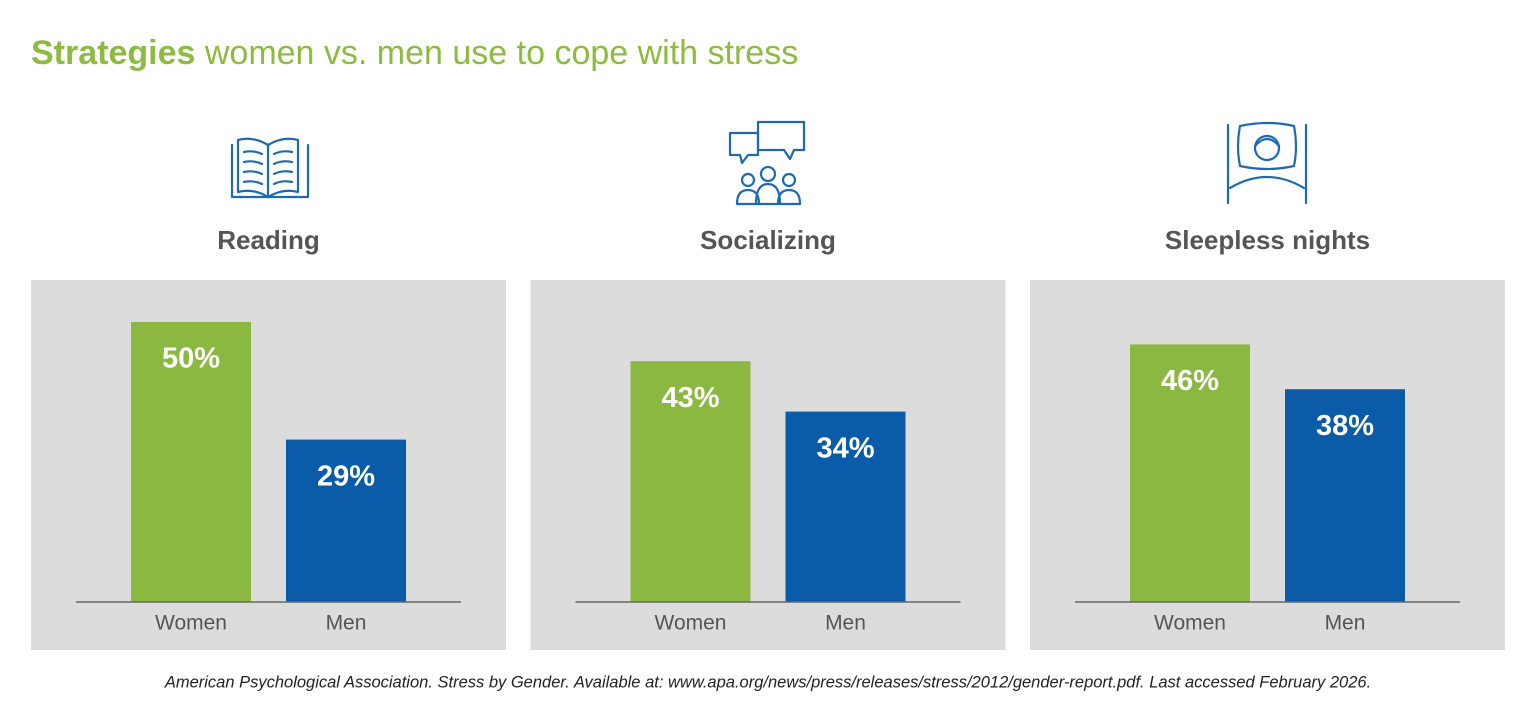 Image resolution: width=1536 pixels, height=708 pixels. Describe the element at coordinates (845, 448) in the screenshot. I see `value-label: 34%` at that location.